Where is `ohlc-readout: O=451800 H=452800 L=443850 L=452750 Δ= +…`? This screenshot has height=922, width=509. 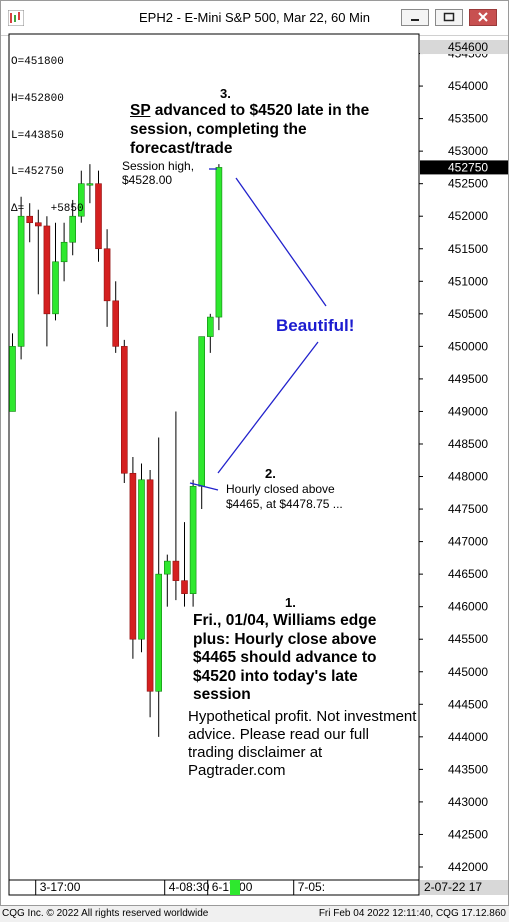 ohlc-readout: O=451800 H=452800 L=443850 L=452750 Δ= +… is located at coordinates (47, 129).